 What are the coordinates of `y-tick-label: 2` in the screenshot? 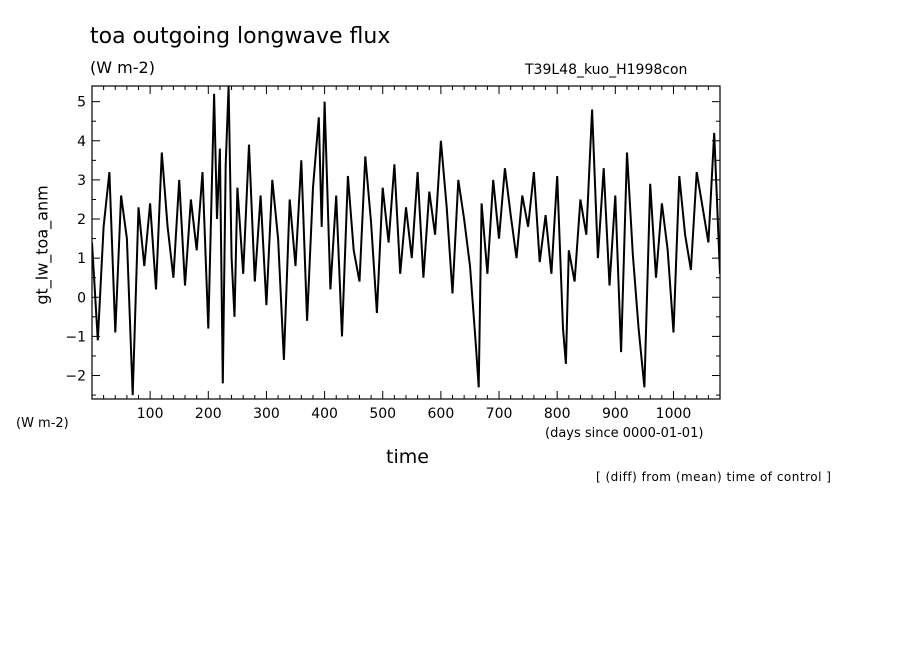 It's located at (81, 220).